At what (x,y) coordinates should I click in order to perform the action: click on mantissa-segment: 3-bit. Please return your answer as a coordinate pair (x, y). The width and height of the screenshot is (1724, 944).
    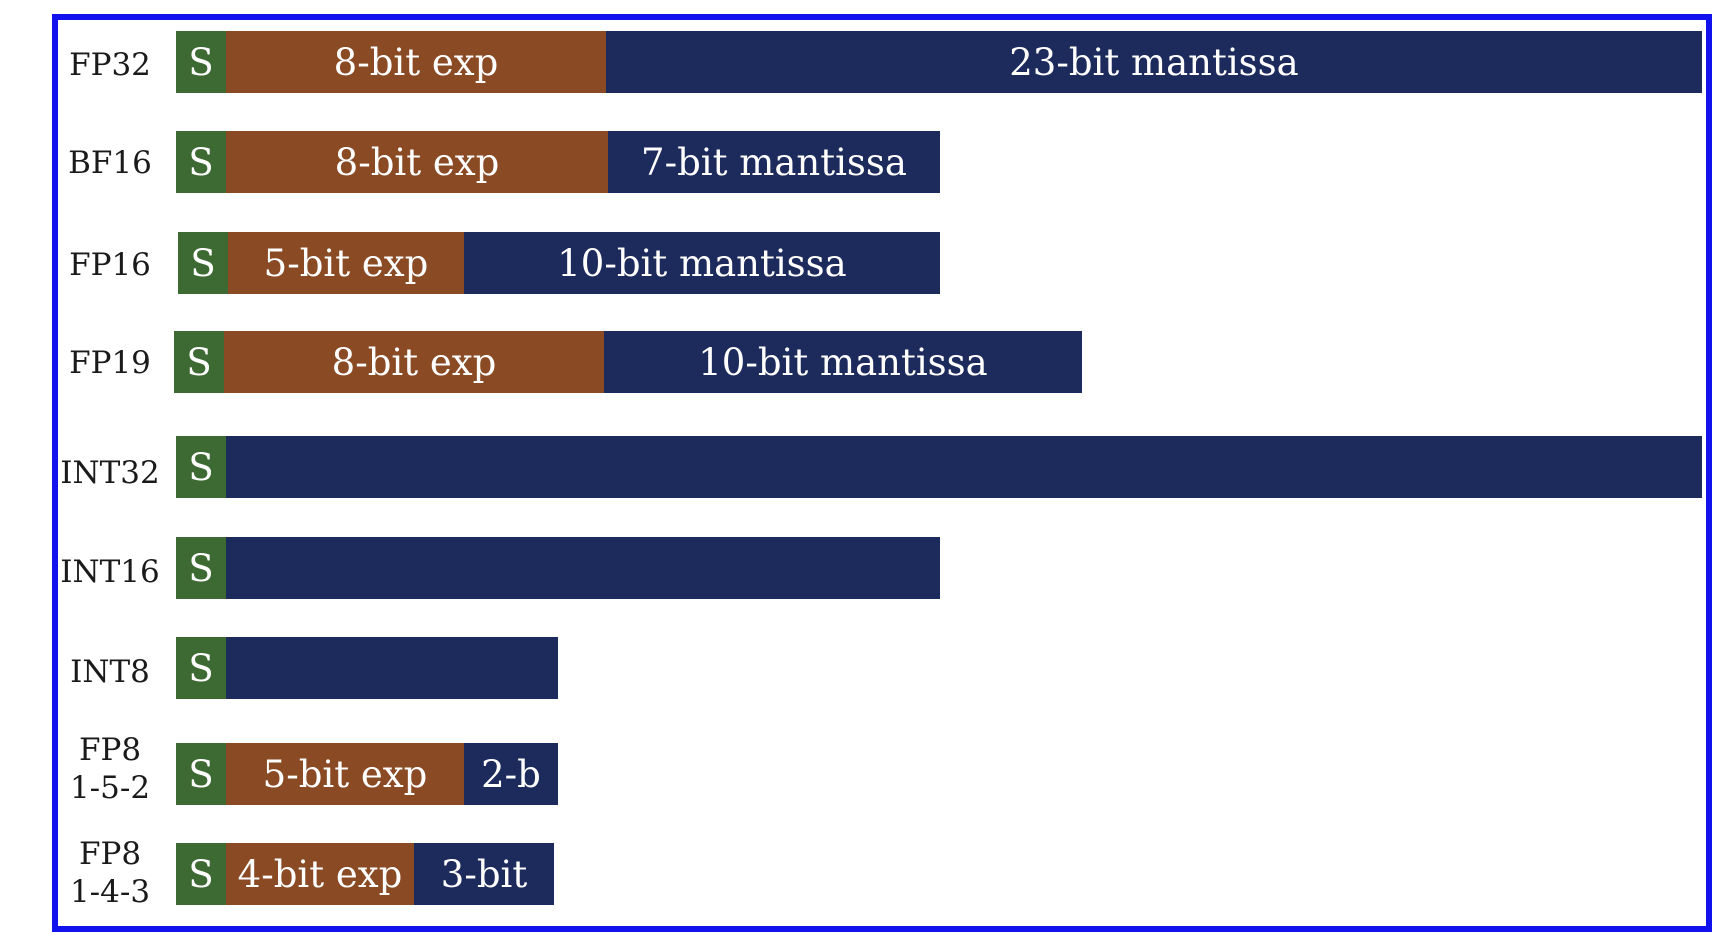
    Looking at the image, I should click on (484, 874).